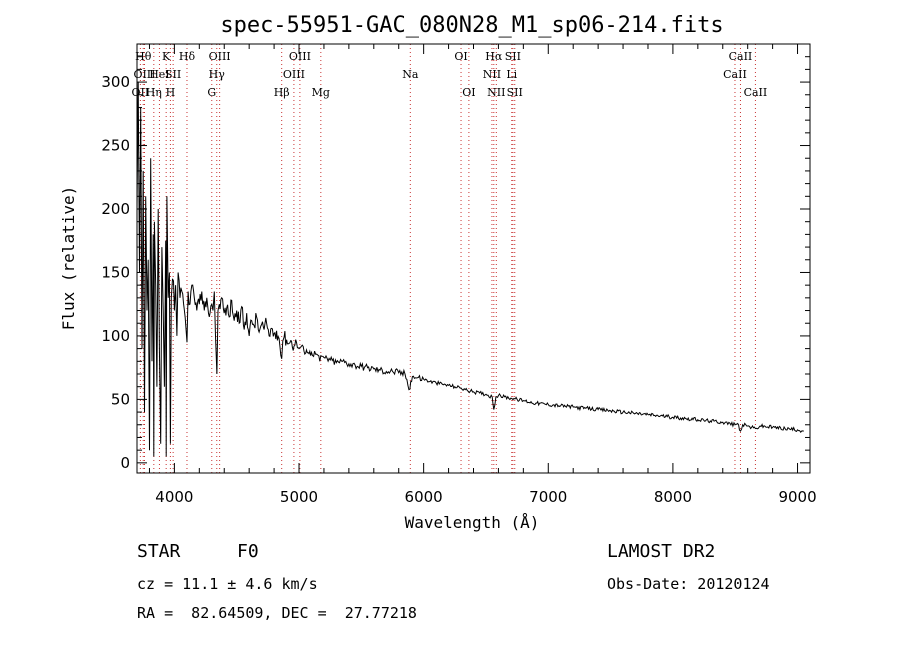 The image size is (900, 650). Describe the element at coordinates (211, 92) in the screenshot. I see `line-label-9: G` at that location.